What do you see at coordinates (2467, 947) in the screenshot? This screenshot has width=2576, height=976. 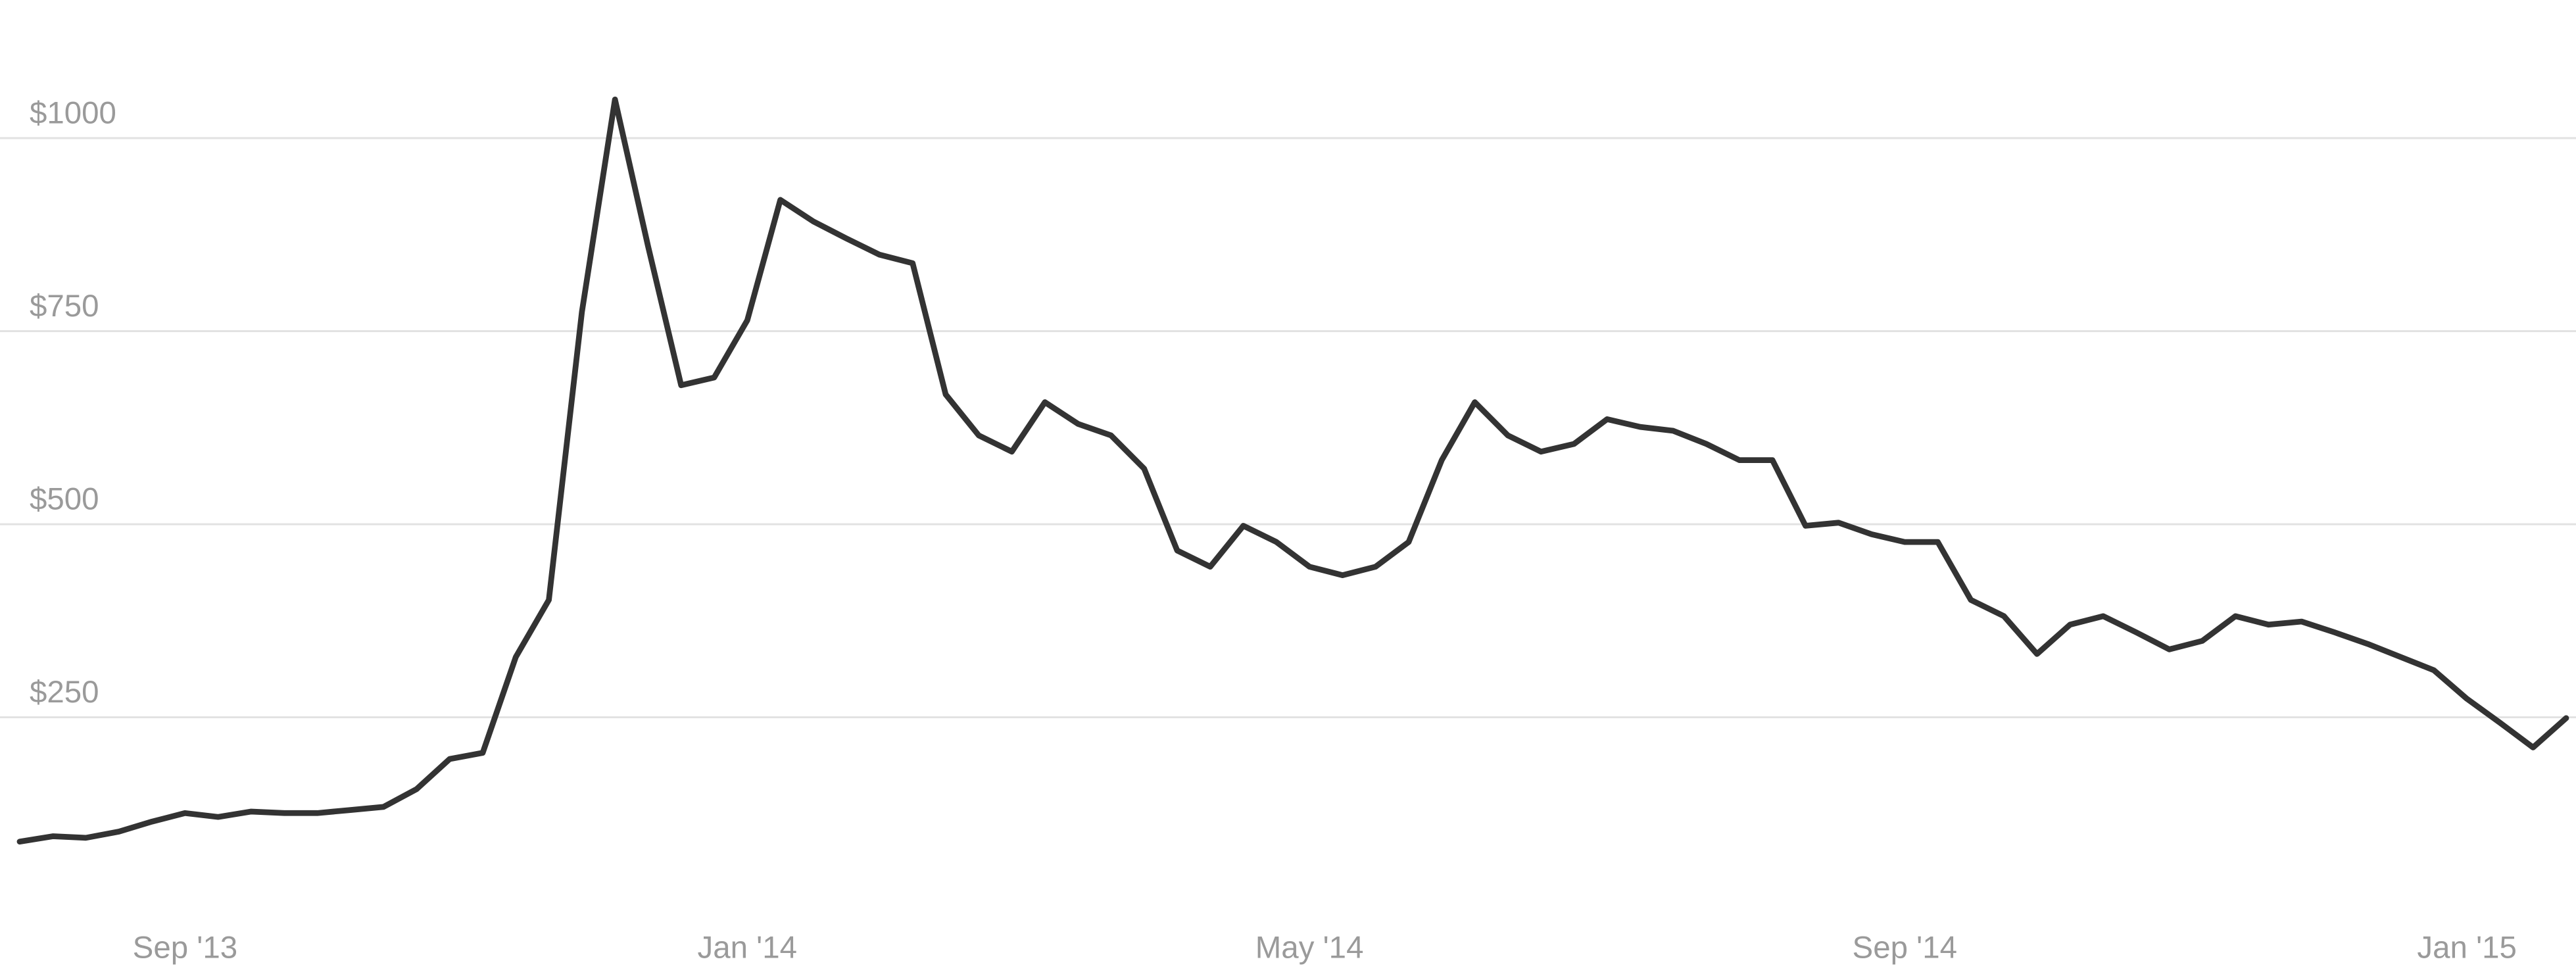 I see `x-tick-label: Jan '15` at bounding box center [2467, 947].